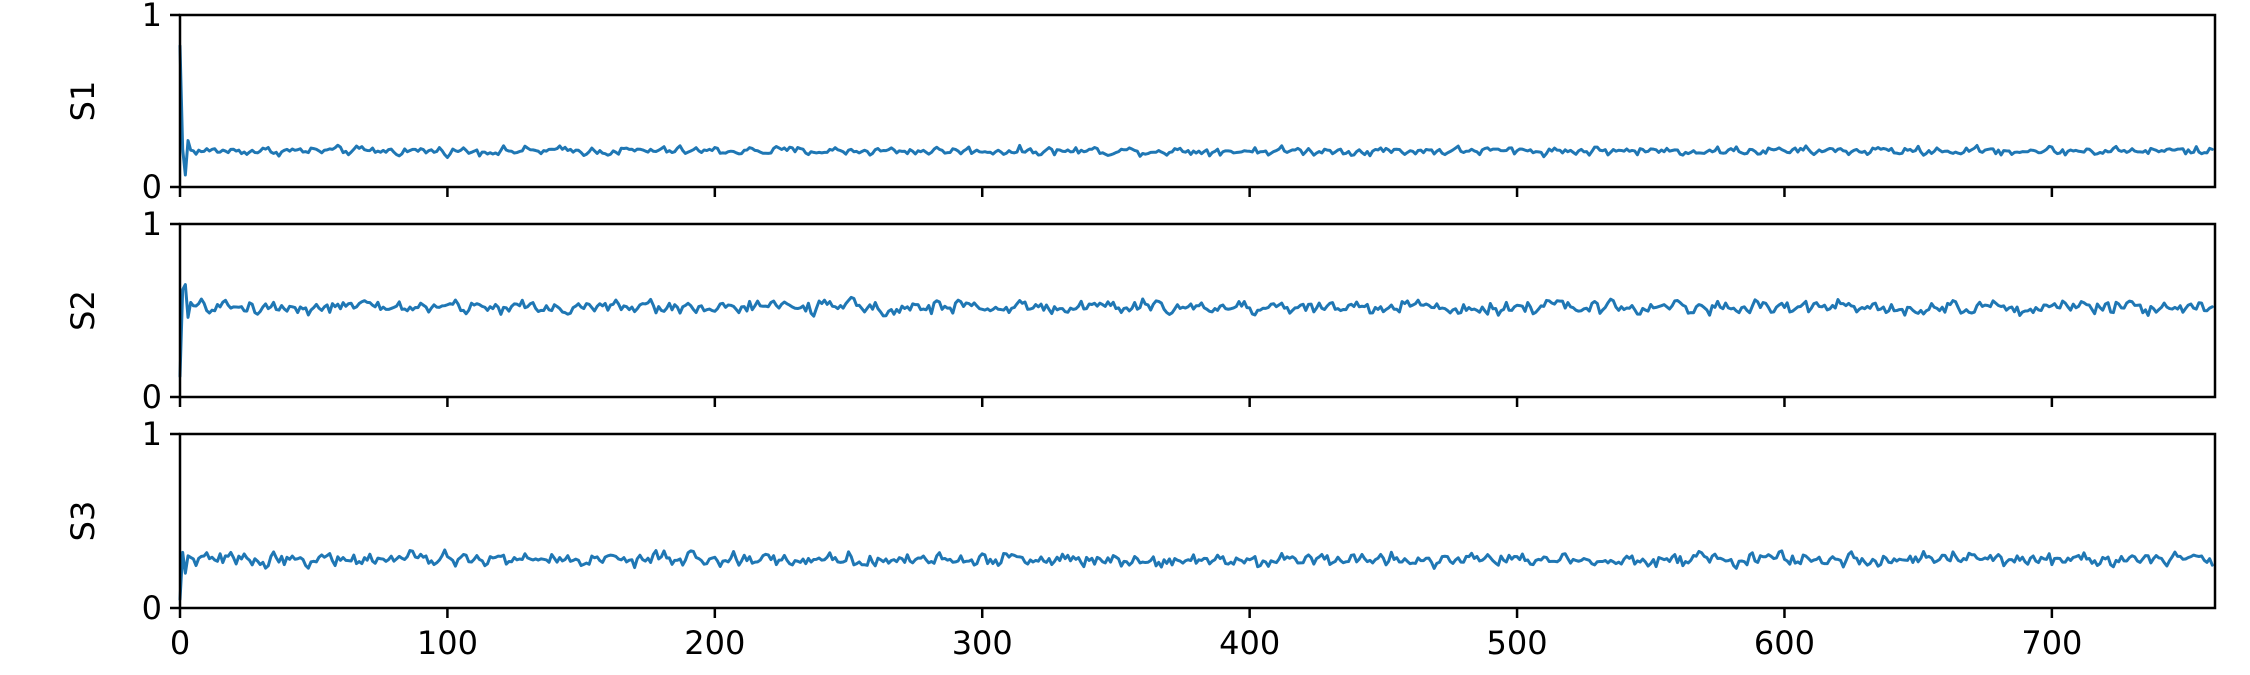 The height and width of the screenshot is (675, 2250). Describe the element at coordinates (1517, 643) in the screenshot. I see `x-tick-label: 500` at that location.